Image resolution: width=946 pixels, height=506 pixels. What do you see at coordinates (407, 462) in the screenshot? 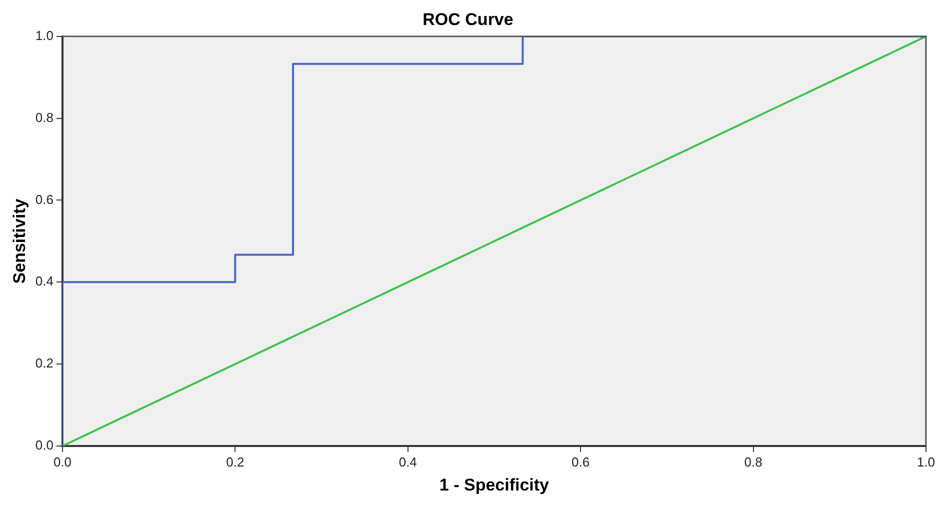
I see `x-tick-label: 0.4` at bounding box center [407, 462].